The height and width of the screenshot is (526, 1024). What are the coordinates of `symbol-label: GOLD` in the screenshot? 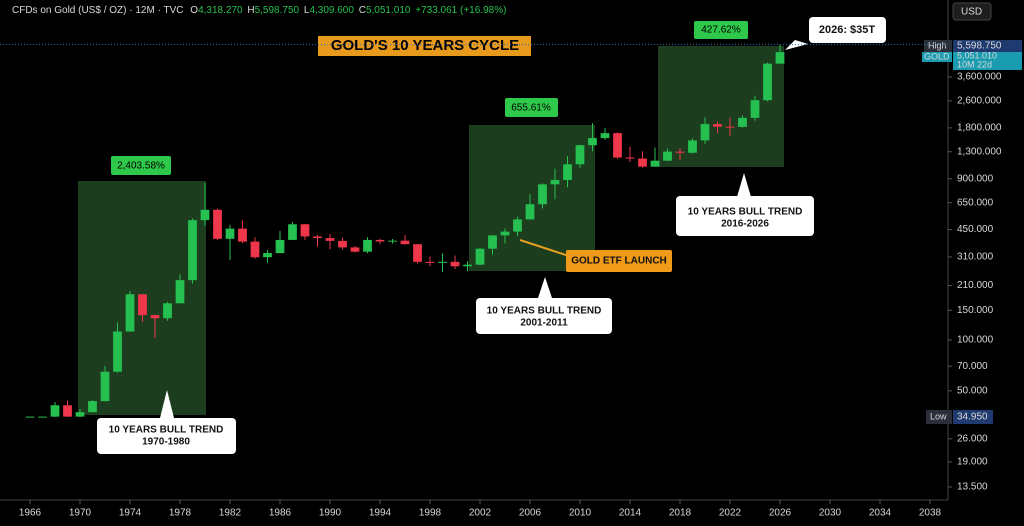 It's located at (937, 56).